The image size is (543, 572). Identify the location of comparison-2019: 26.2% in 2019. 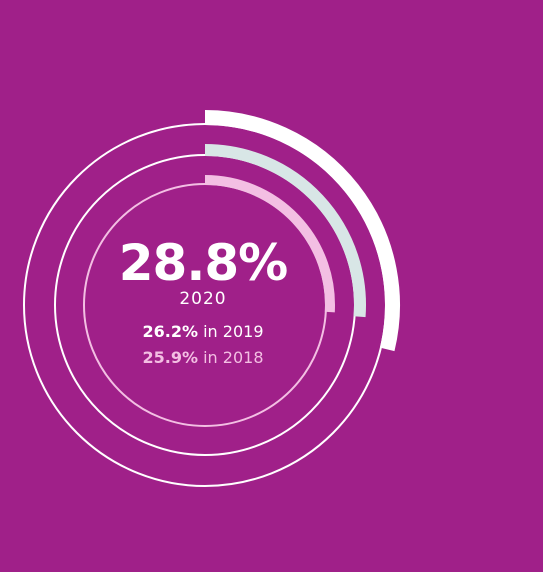
(203, 332).